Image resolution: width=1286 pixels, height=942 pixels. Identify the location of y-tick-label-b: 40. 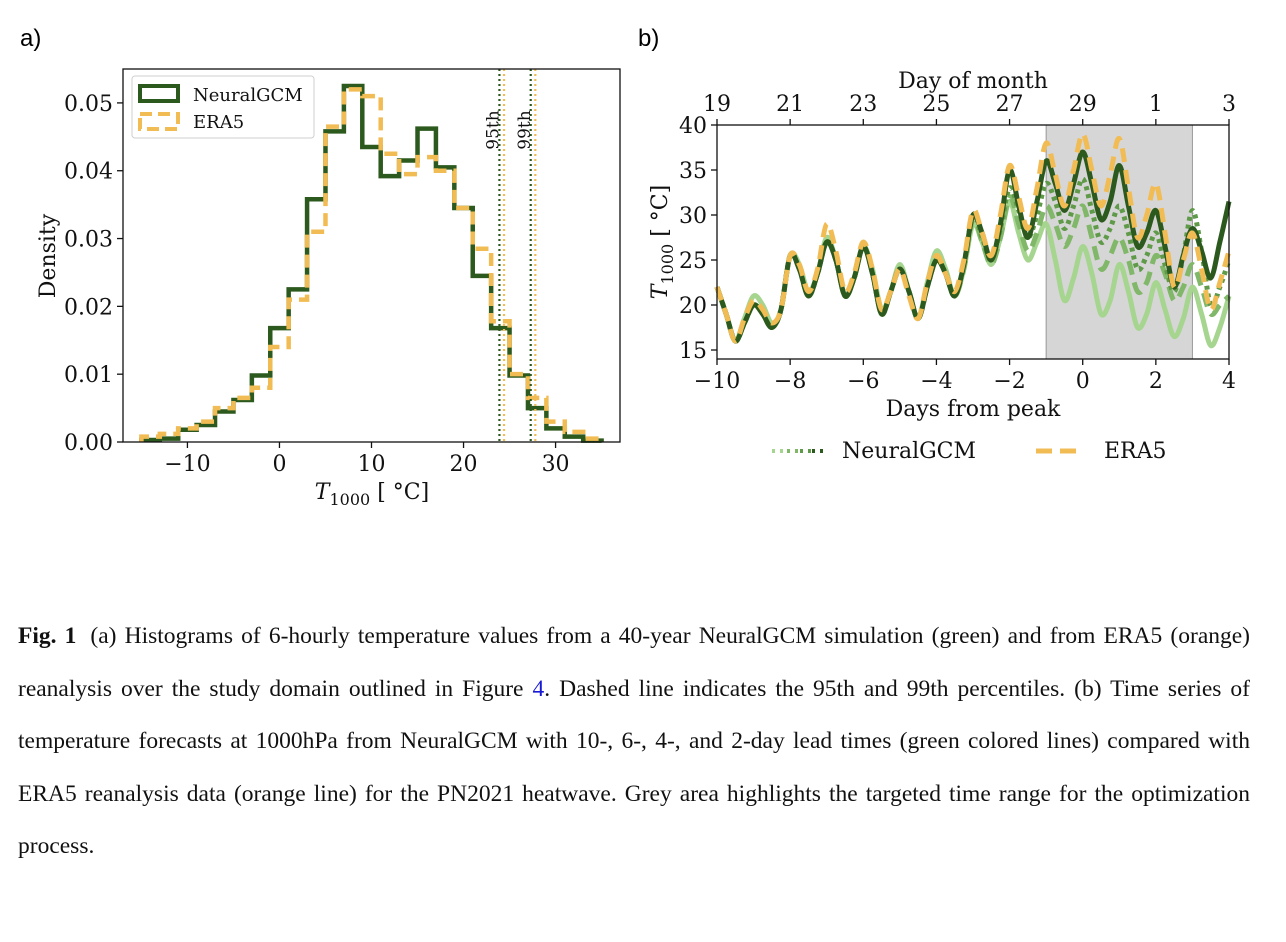
(693, 126).